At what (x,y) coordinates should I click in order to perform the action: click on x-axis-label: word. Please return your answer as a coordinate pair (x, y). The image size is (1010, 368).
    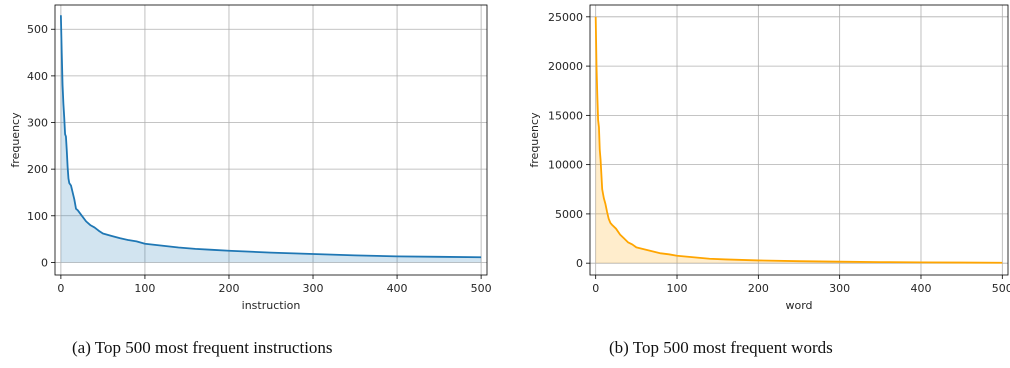
    Looking at the image, I should click on (798, 305).